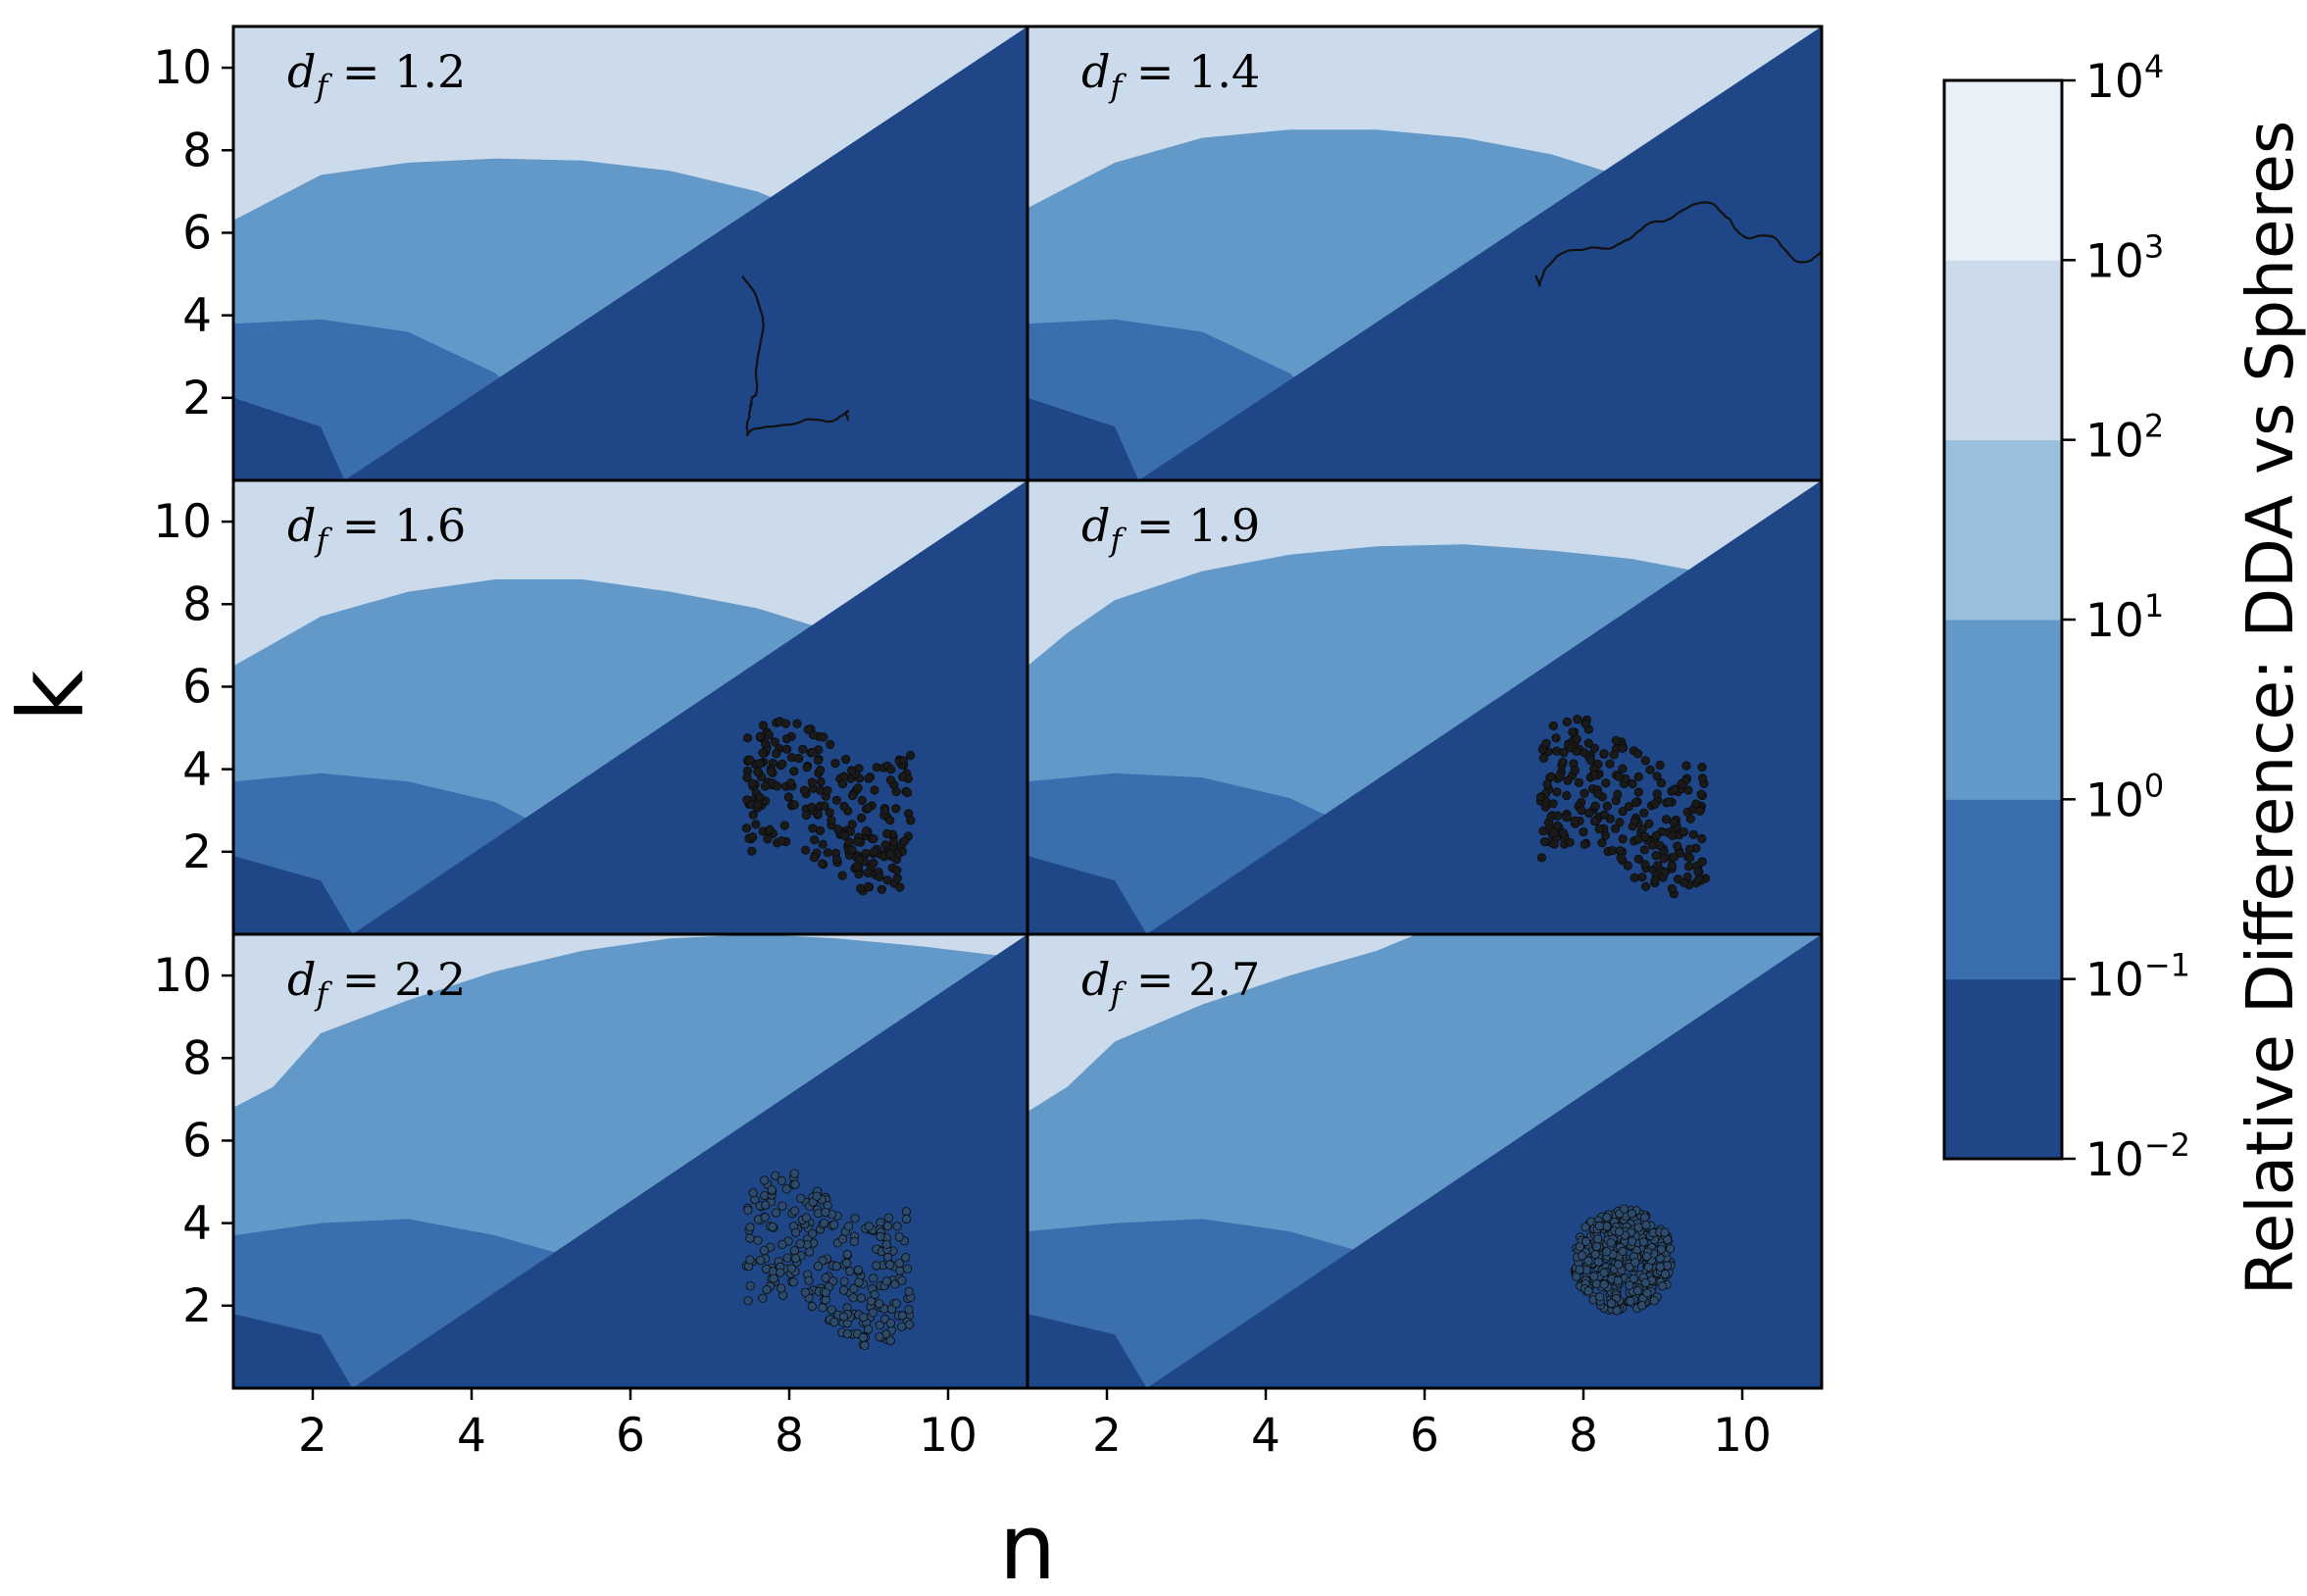  What do you see at coordinates (1583, 1436) in the screenshot?
I see `x-tick-label: 8` at bounding box center [1583, 1436].